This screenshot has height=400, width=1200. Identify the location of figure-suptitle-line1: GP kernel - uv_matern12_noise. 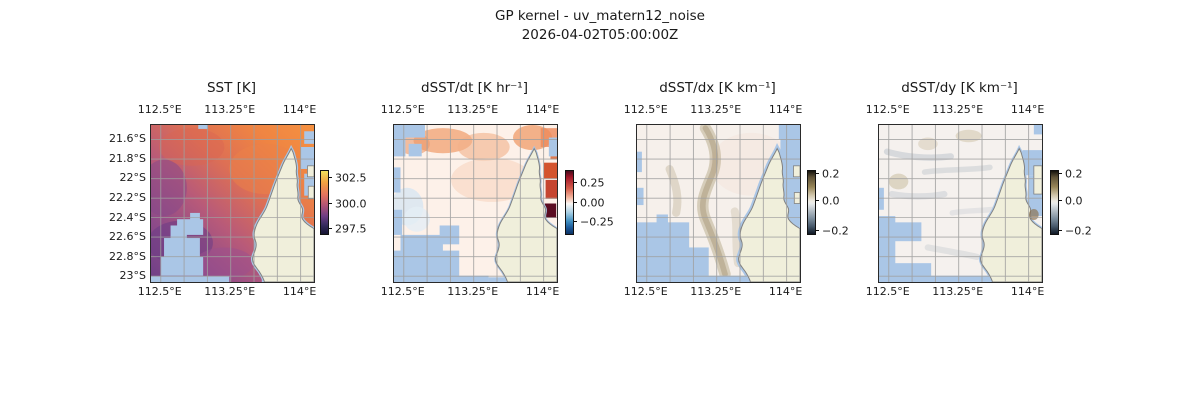
(600, 16).